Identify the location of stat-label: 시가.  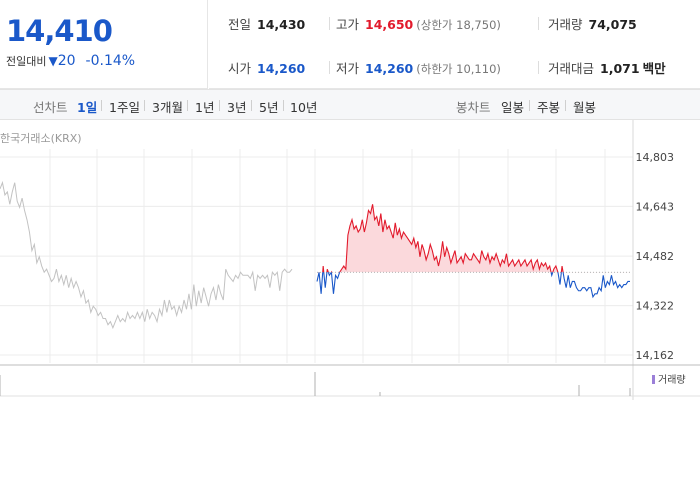
(240, 68).